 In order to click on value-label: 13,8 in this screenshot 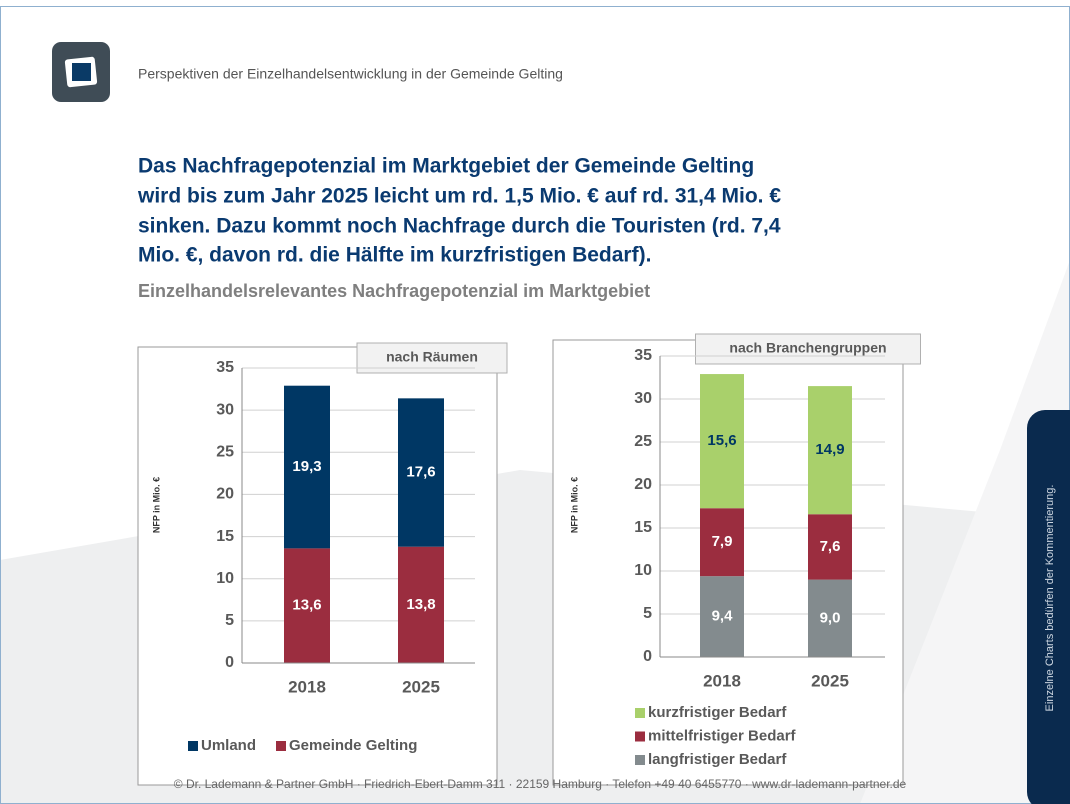, I will do `click(420, 604)`.